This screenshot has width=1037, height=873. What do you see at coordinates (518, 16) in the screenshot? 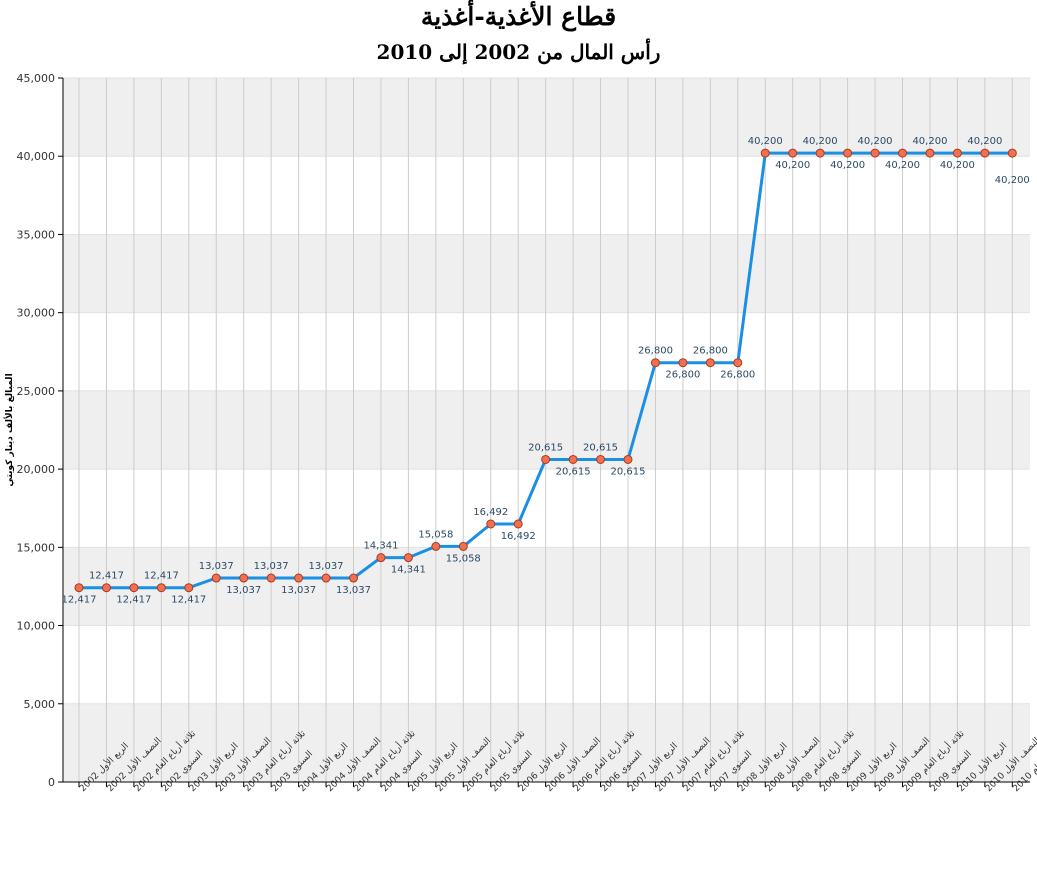
I see `chart-title: قطاع الأغذية-أغذية` at bounding box center [518, 16].